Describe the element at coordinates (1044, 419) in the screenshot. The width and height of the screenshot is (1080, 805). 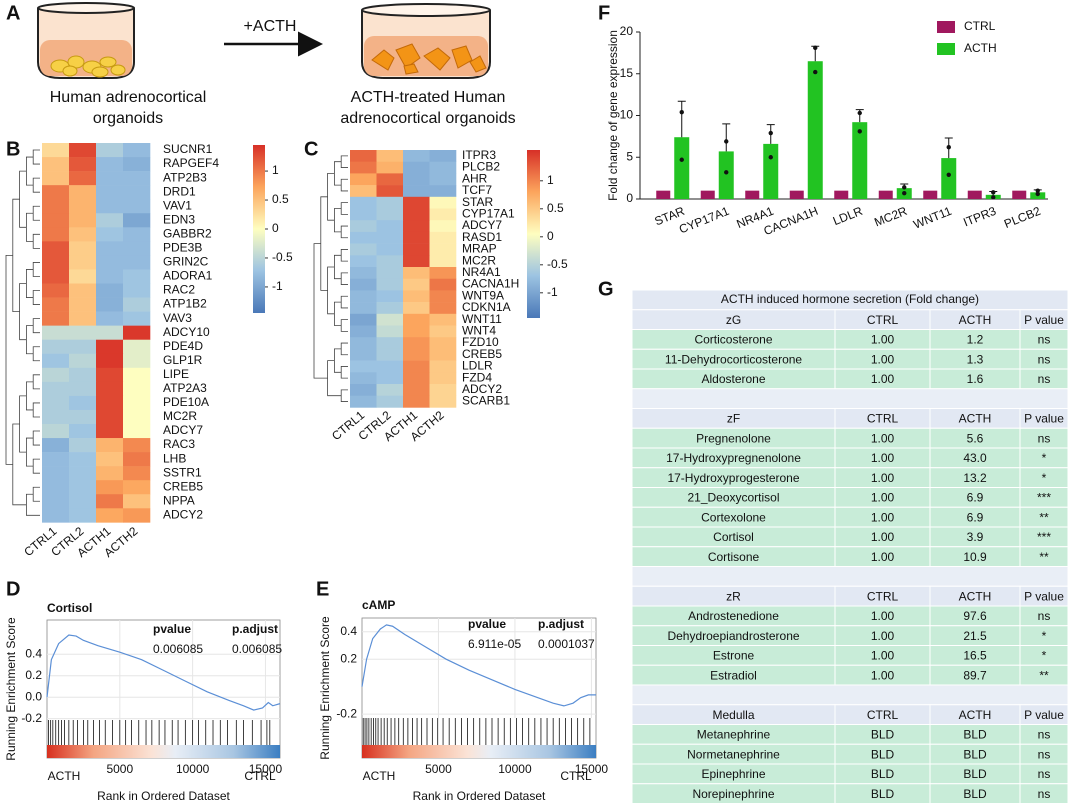
I see `table-header-cell: P value` at that location.